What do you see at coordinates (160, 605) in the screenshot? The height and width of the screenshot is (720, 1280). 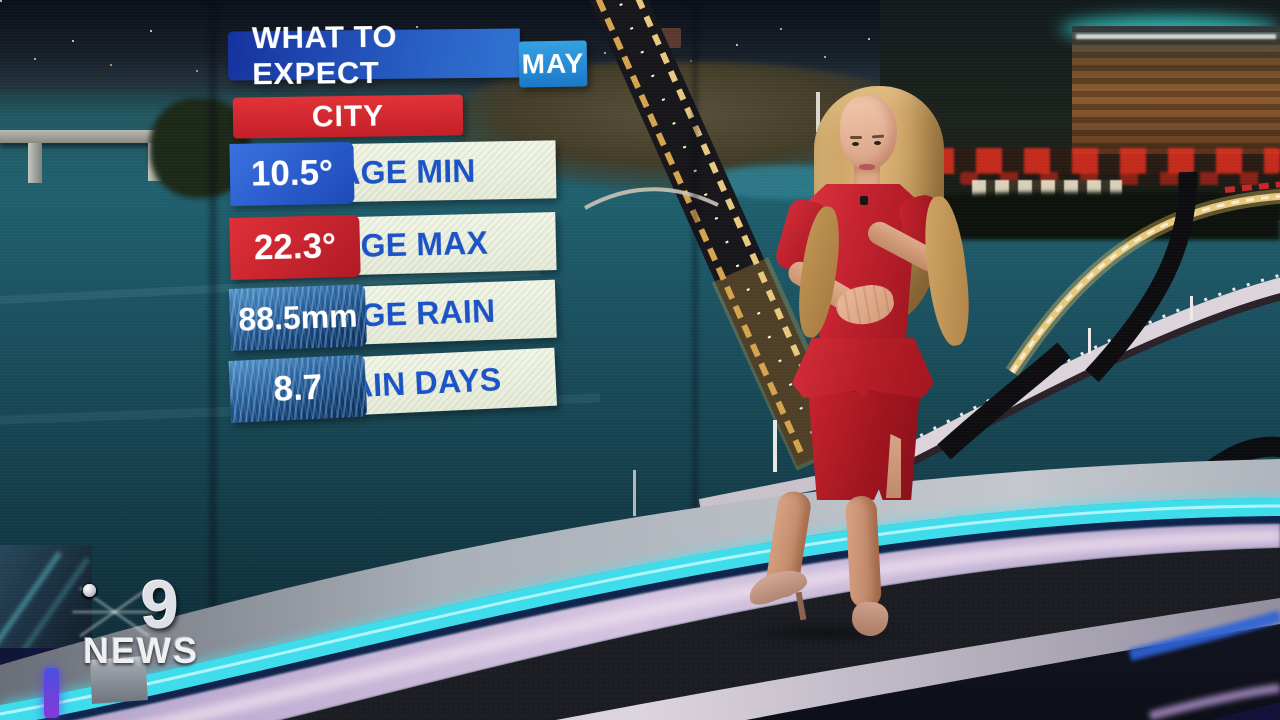 I see `channel-number: 9` at bounding box center [160, 605].